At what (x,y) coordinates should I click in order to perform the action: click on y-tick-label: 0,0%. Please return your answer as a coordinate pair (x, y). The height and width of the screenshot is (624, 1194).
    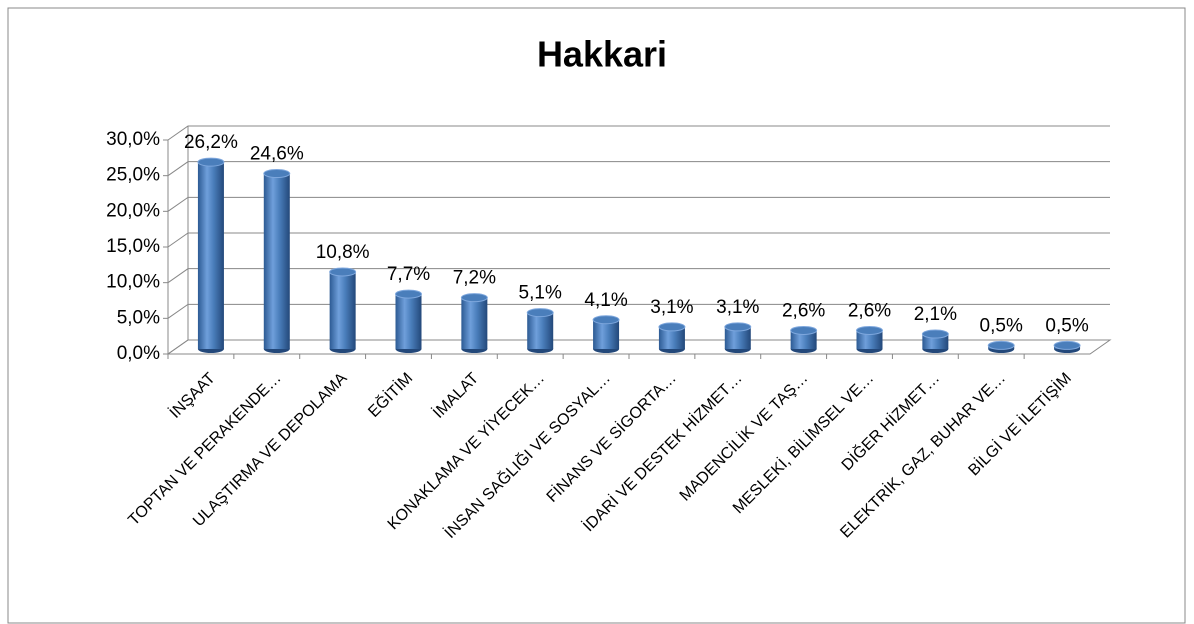
    Looking at the image, I should click on (138, 353).